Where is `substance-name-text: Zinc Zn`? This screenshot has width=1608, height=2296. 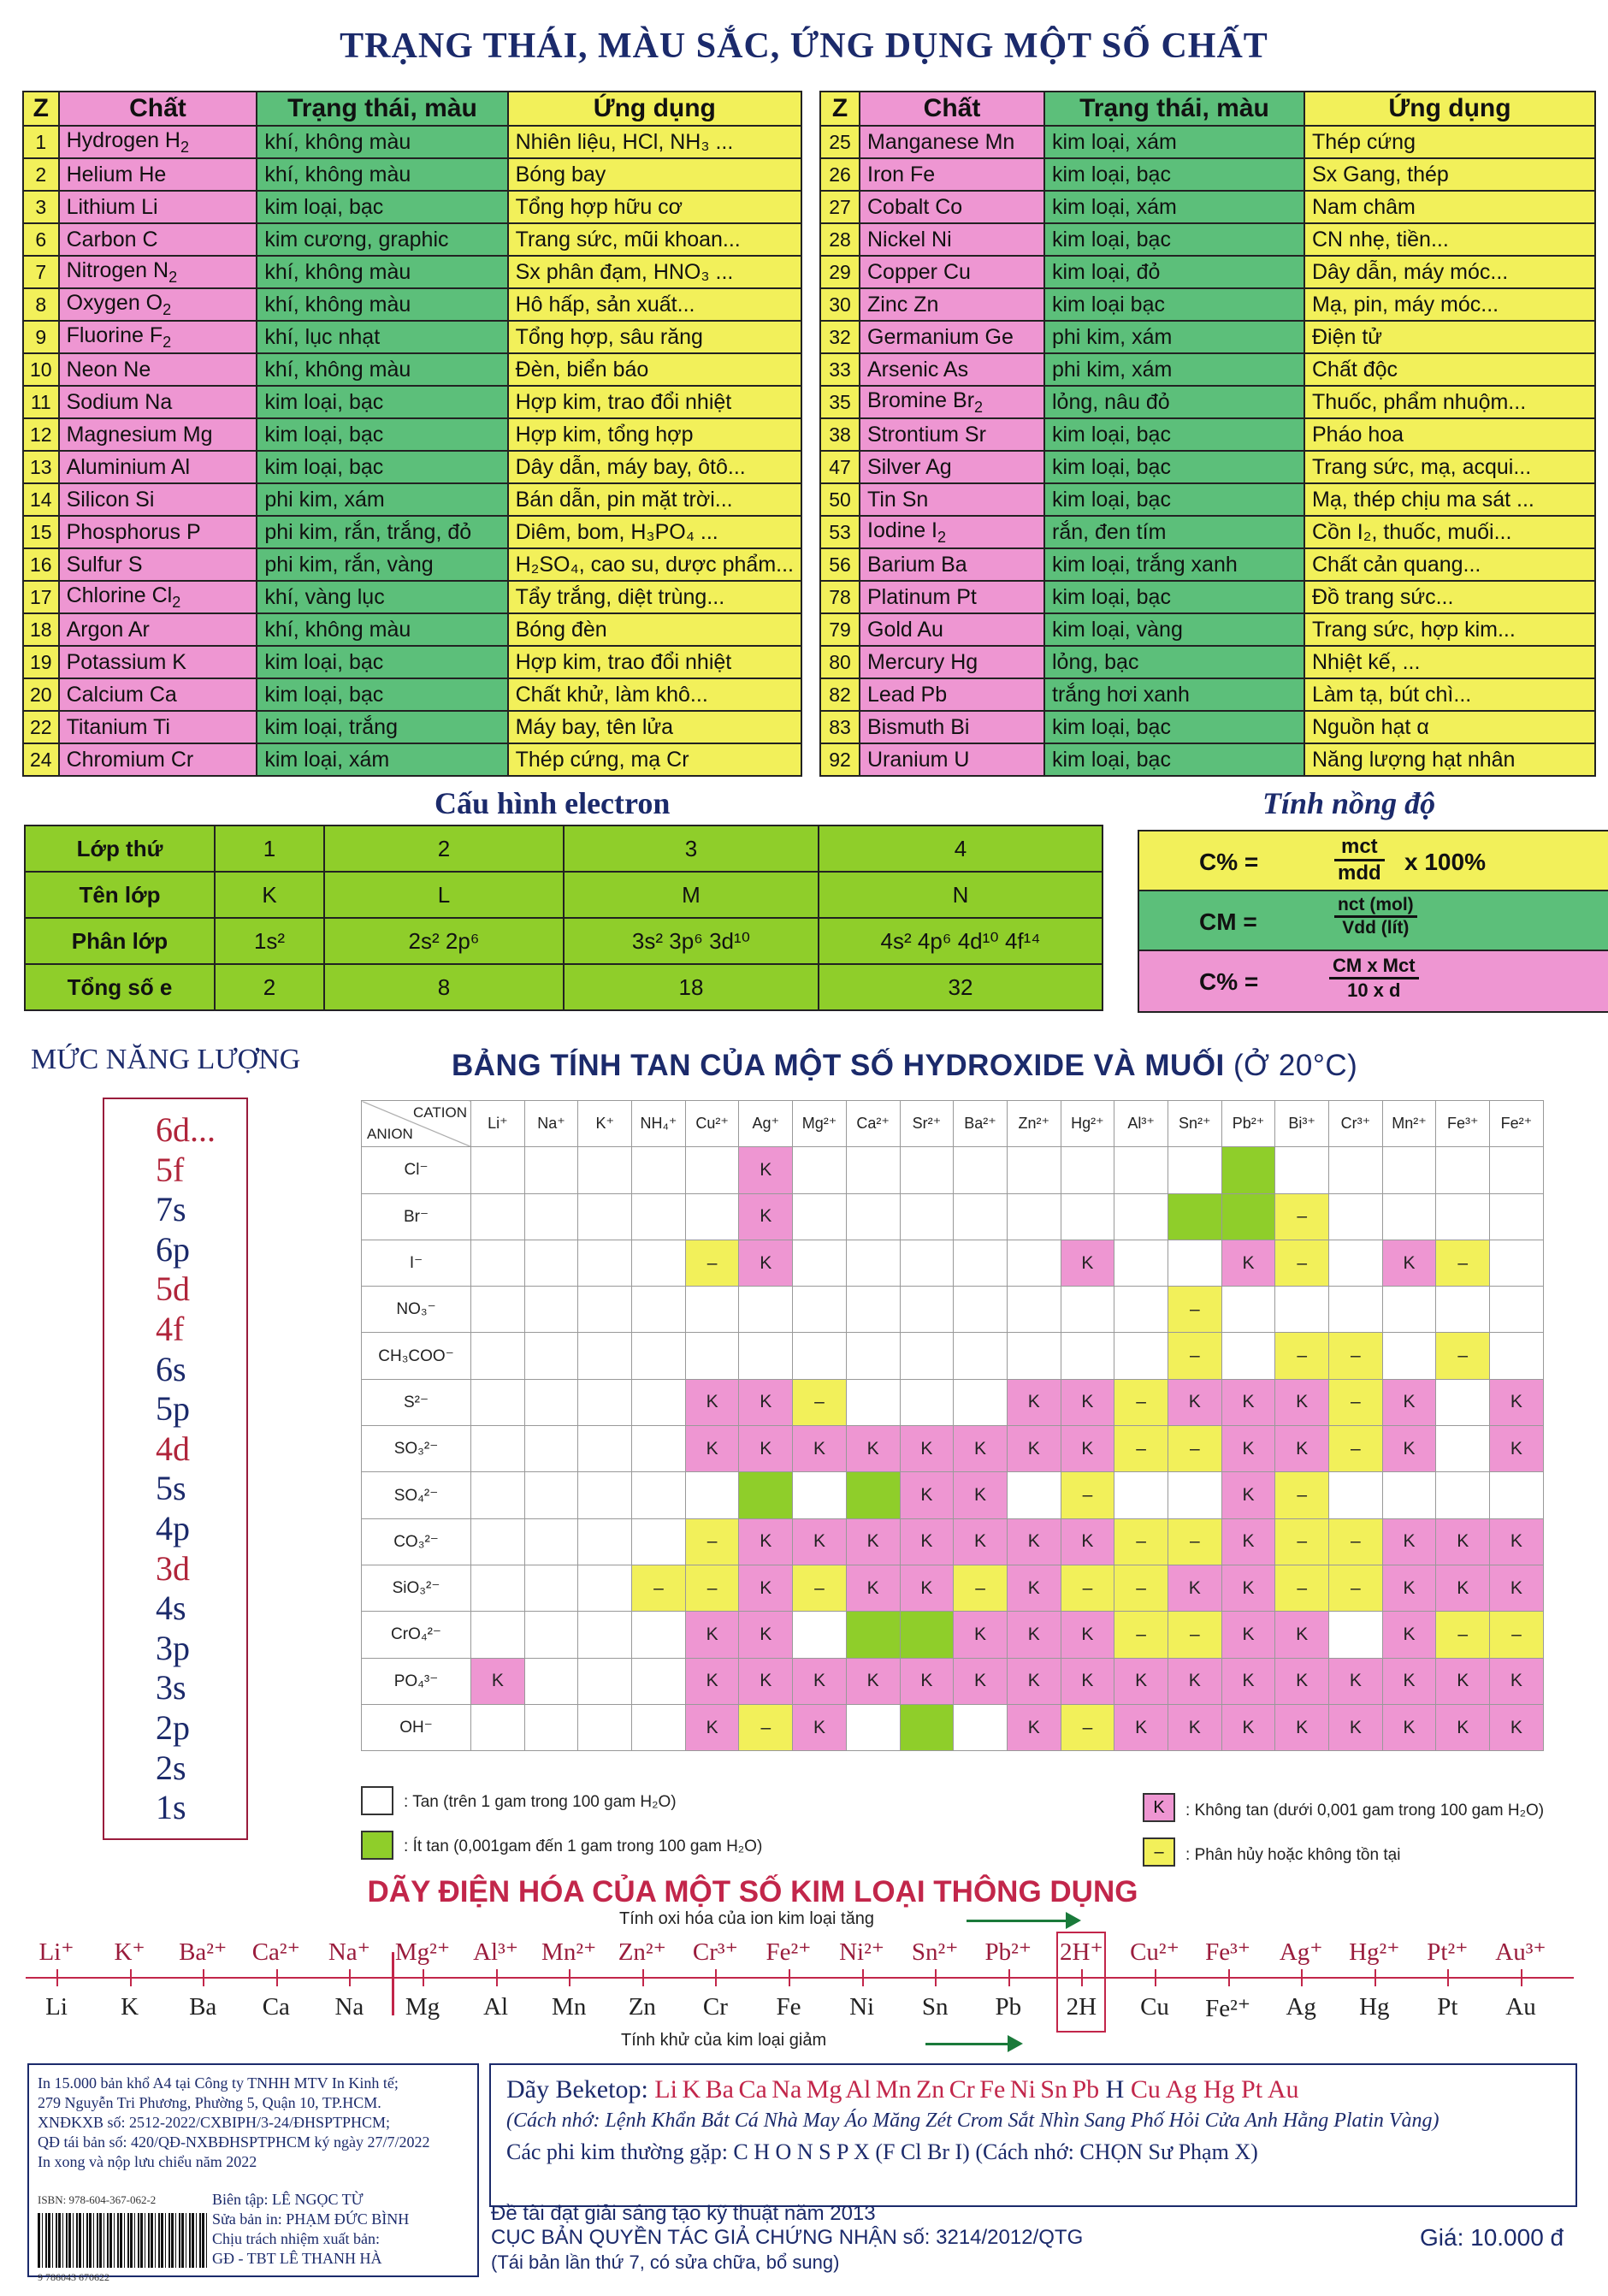 substance-name-text: Zinc Zn is located at coordinates (903, 305).